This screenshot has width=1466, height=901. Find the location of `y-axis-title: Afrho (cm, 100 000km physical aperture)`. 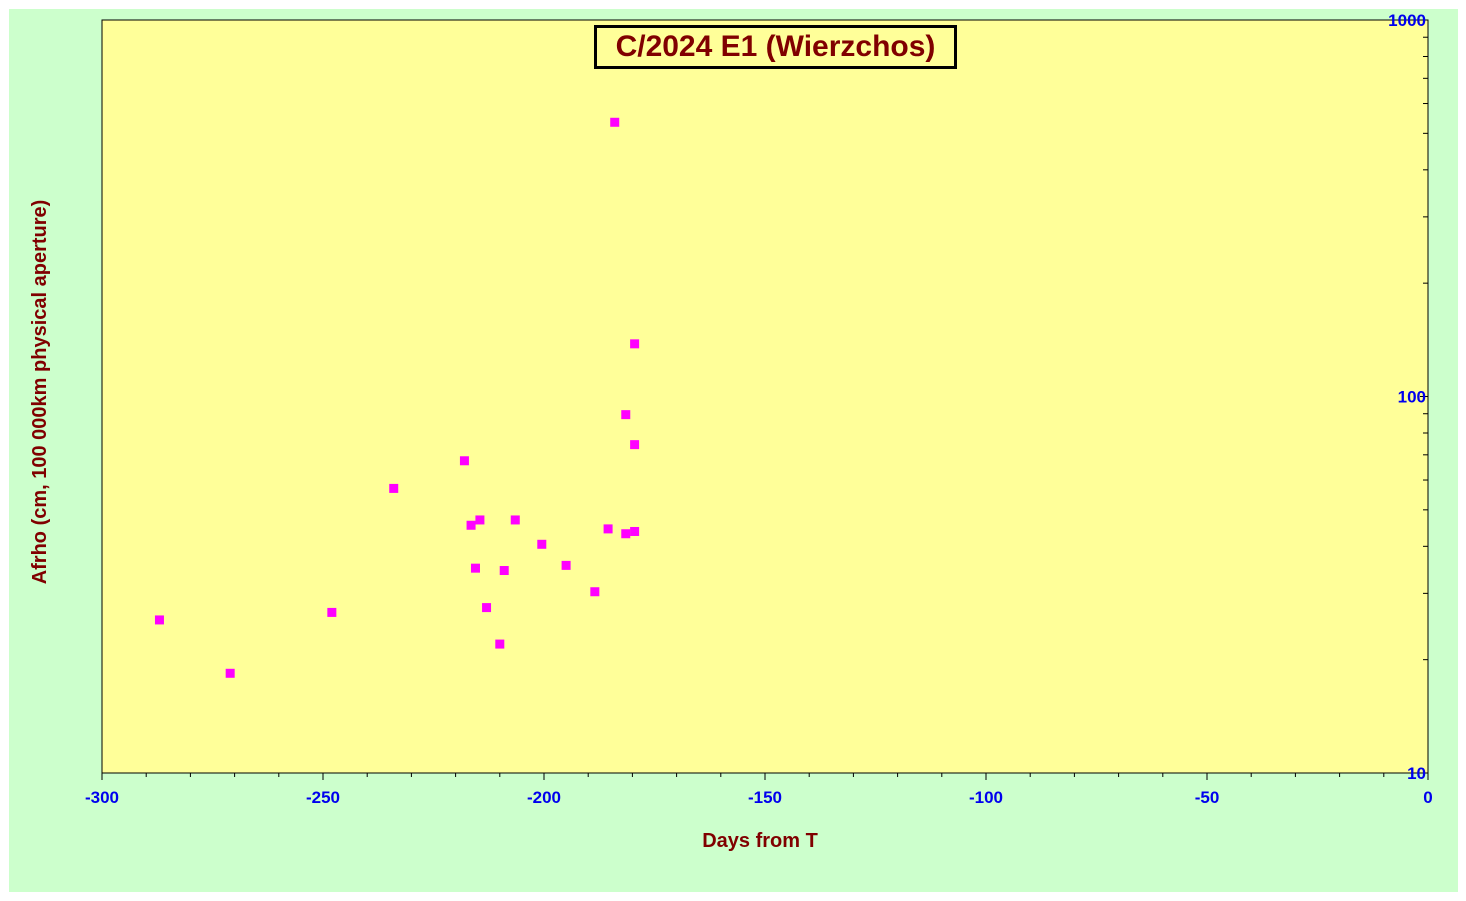

y-axis-title: Afrho (cm, 100 000km physical aperture) is located at coordinates (40, 392).